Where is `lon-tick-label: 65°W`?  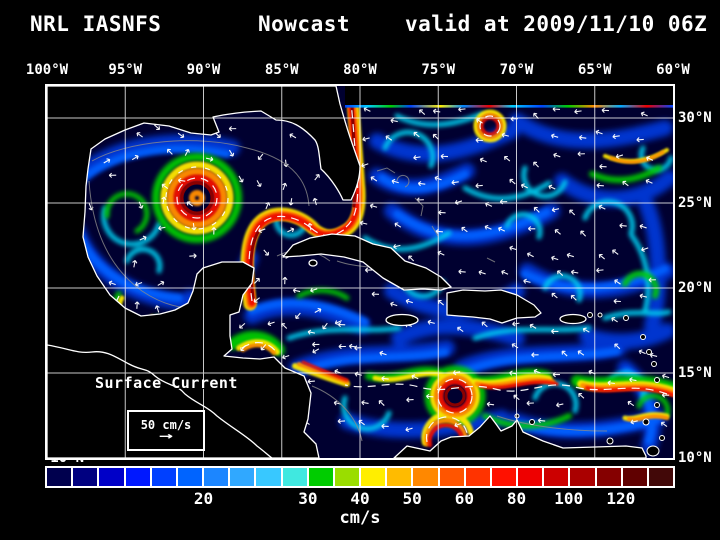 lon-tick-label: 65°W is located at coordinates (594, 70).